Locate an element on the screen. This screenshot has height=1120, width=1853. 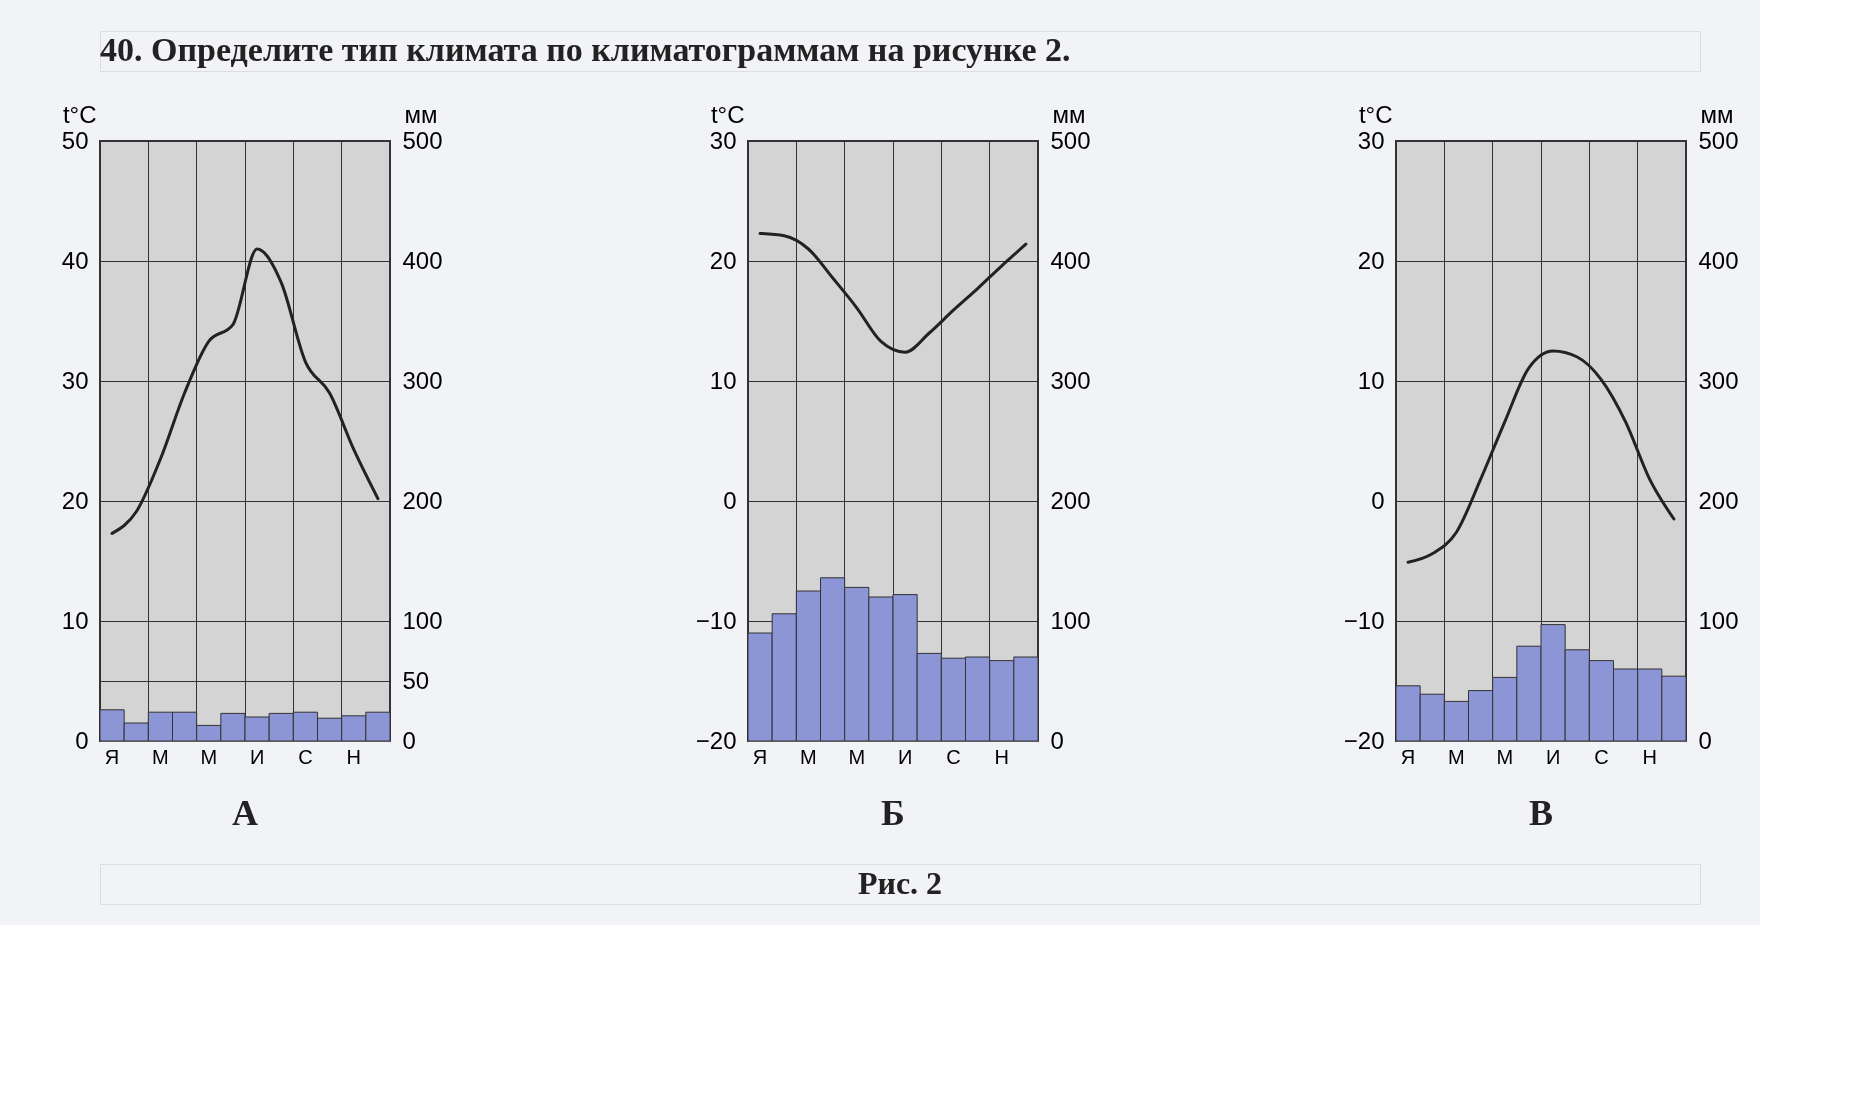
text: 40. Определите тип климата по климатограммам на рисунке 2. is located at coordinates (585, 49).